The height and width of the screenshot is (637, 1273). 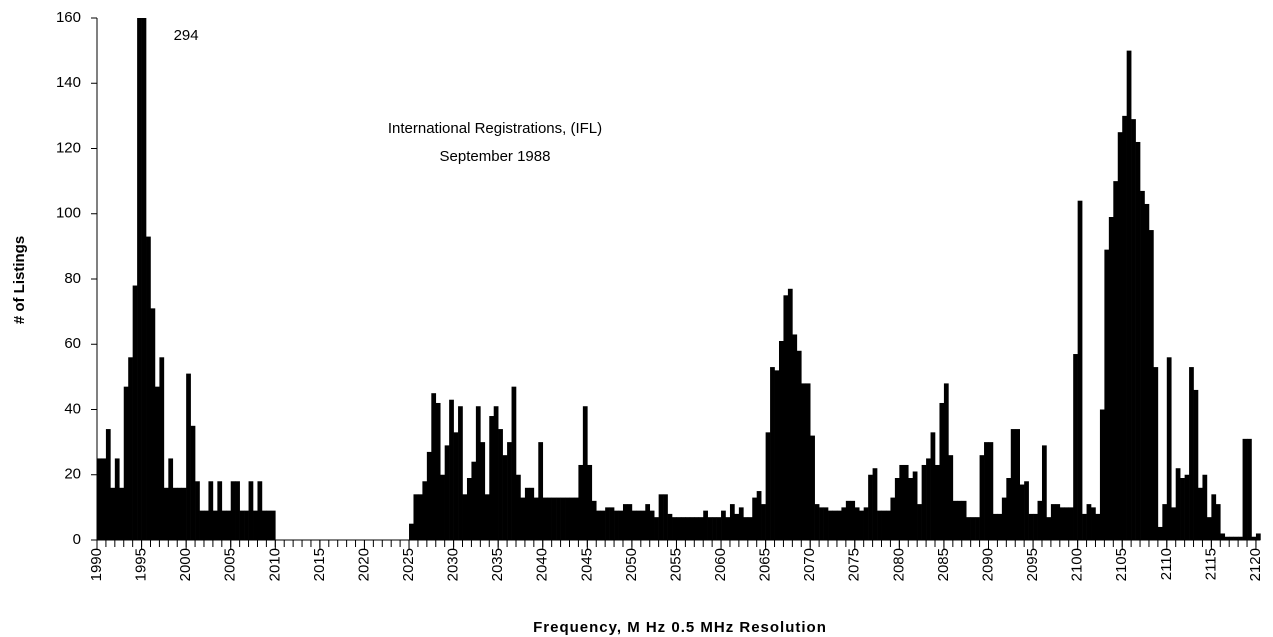 What do you see at coordinates (19, 280) in the screenshot?
I see `y-axis-label: # of Listings` at bounding box center [19, 280].